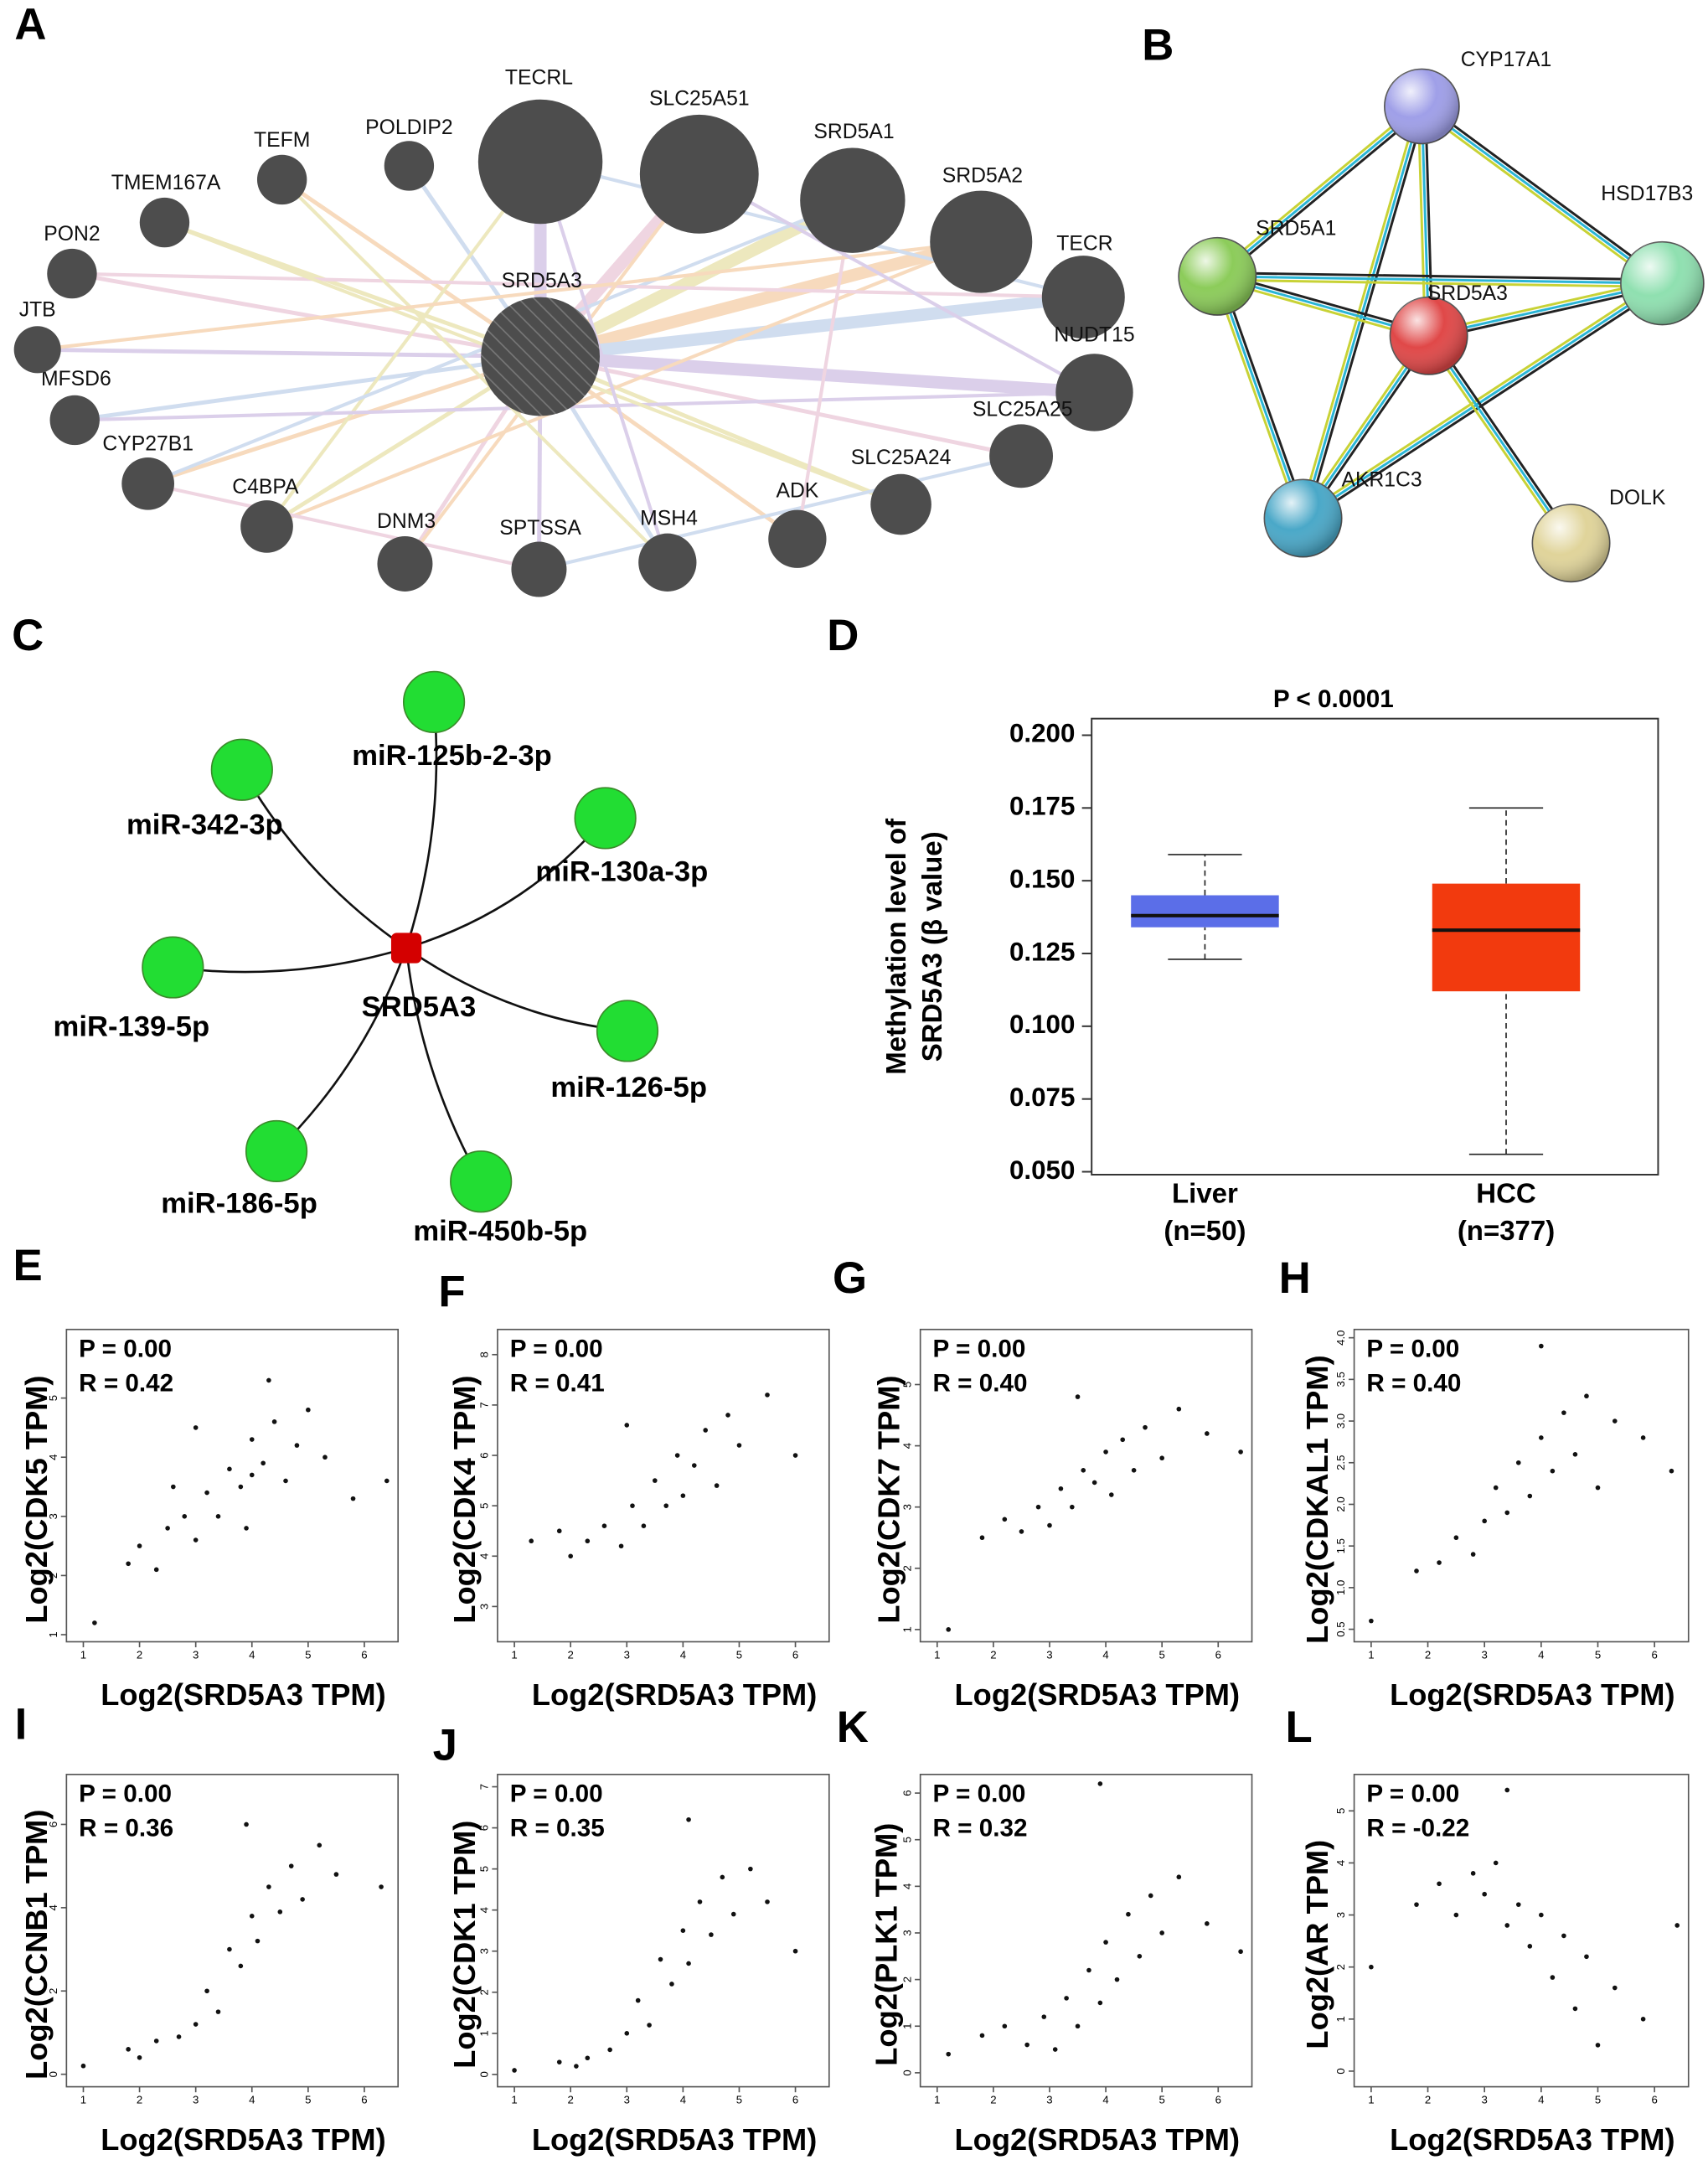 The height and width of the screenshot is (2160, 1708). Describe the element at coordinates (1317, 1944) in the screenshot. I see `y-axis-label: Log2(AR TPM)` at that location.